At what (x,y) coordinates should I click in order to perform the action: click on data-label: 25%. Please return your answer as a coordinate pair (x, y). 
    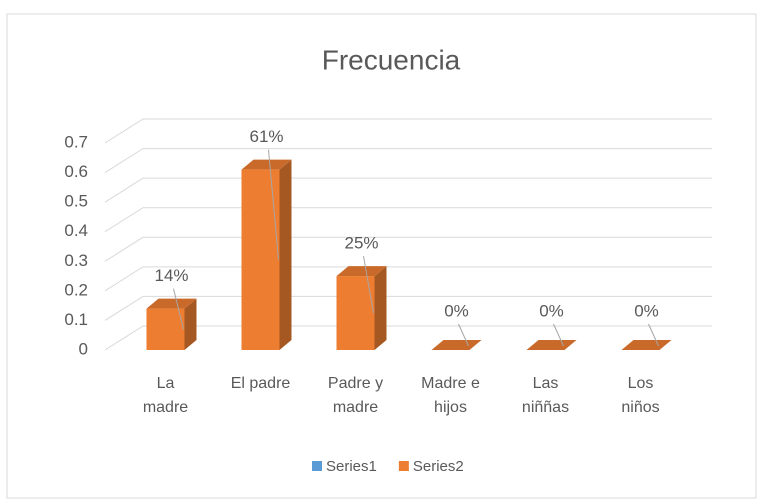
    Looking at the image, I should click on (361, 243).